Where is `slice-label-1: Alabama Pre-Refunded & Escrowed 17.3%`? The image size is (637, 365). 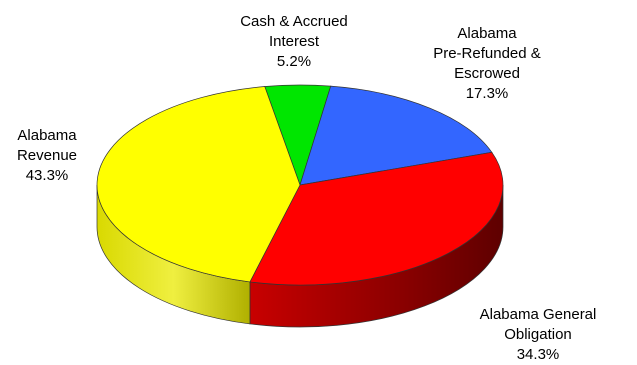 slice-label-1: Alabama Pre-Refunded & Escrowed 17.3% is located at coordinates (487, 63).